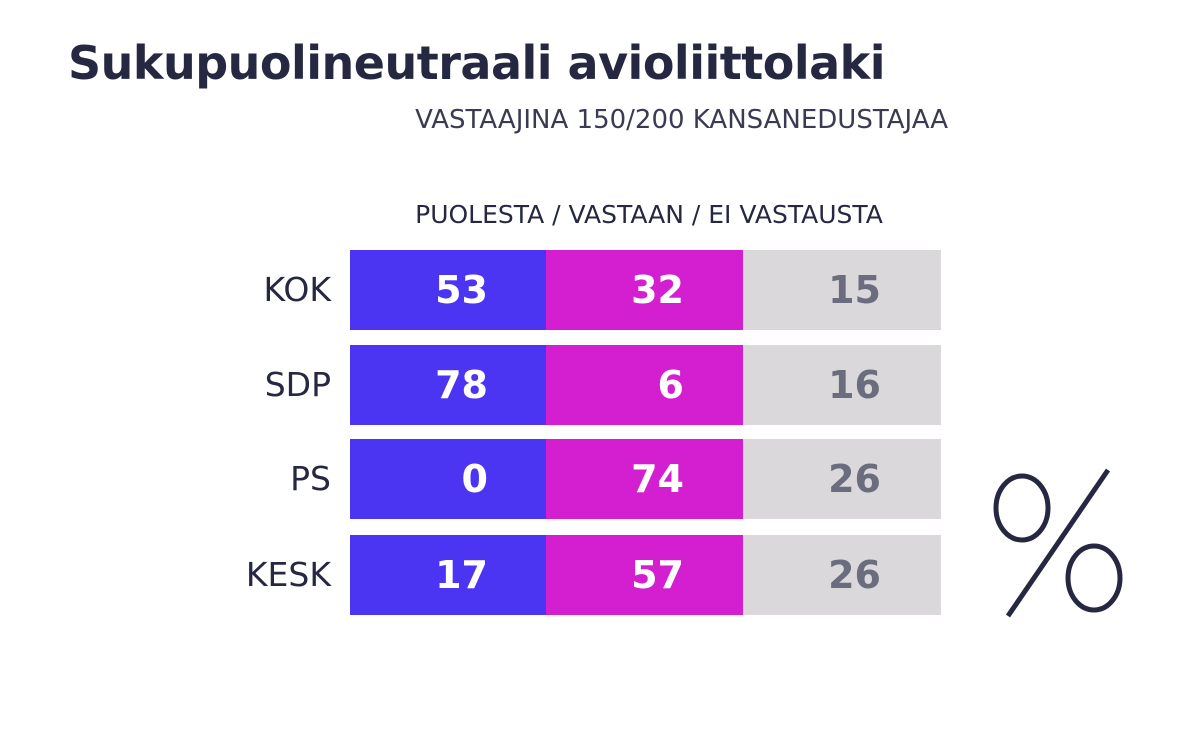 Image resolution: width=1199 pixels, height=731 pixels. Describe the element at coordinates (645, 479) in the screenshot. I see `cell-ps-vastaan: 74` at that location.